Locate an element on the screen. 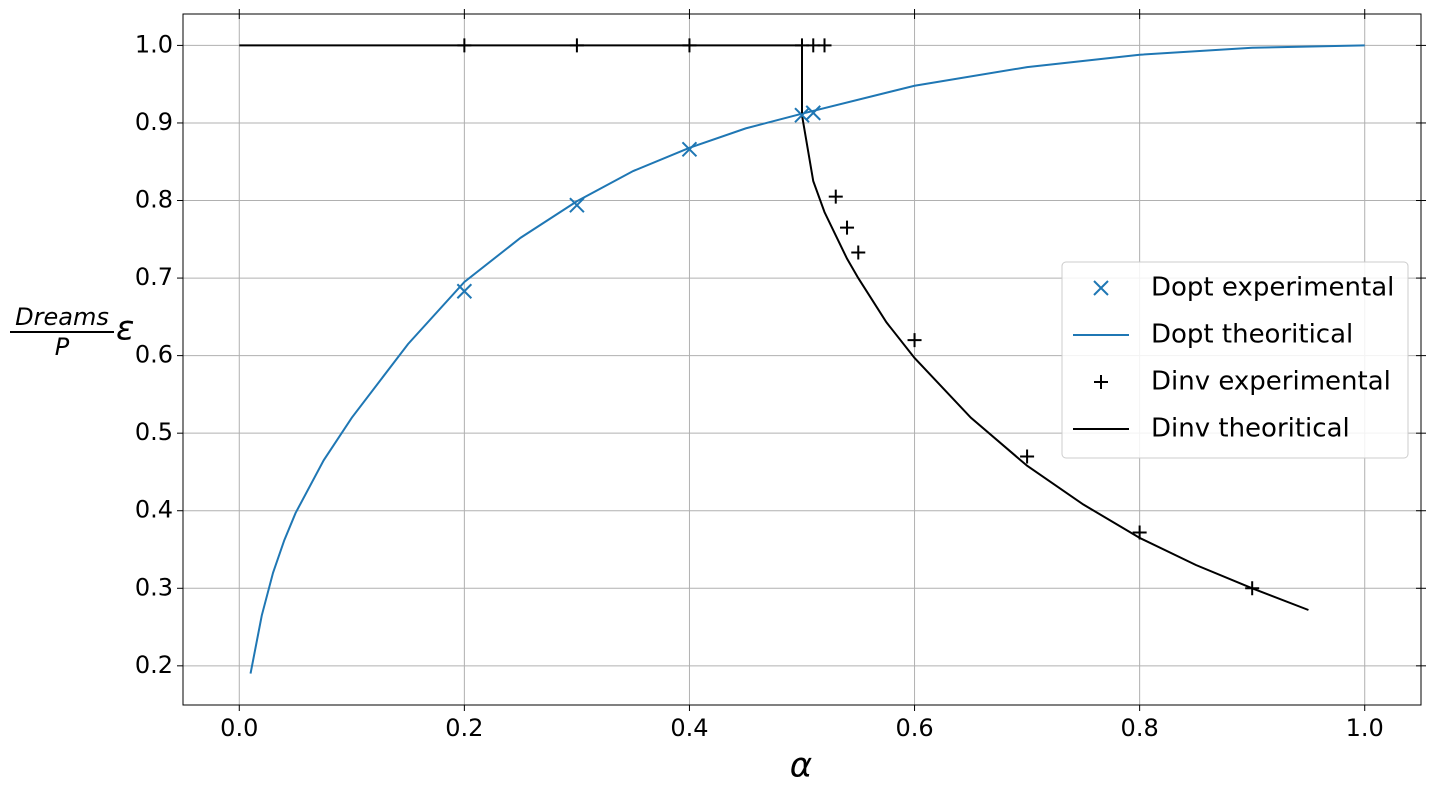  y-tick-label: 0.7 is located at coordinates (154, 277).